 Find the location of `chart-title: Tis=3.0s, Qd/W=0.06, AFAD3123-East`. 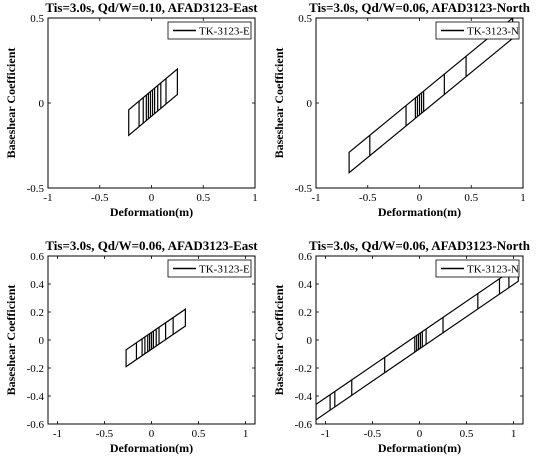

chart-title: Tis=3.0s, Qd/W=0.06, AFAD3123-East is located at coordinates (151, 245).